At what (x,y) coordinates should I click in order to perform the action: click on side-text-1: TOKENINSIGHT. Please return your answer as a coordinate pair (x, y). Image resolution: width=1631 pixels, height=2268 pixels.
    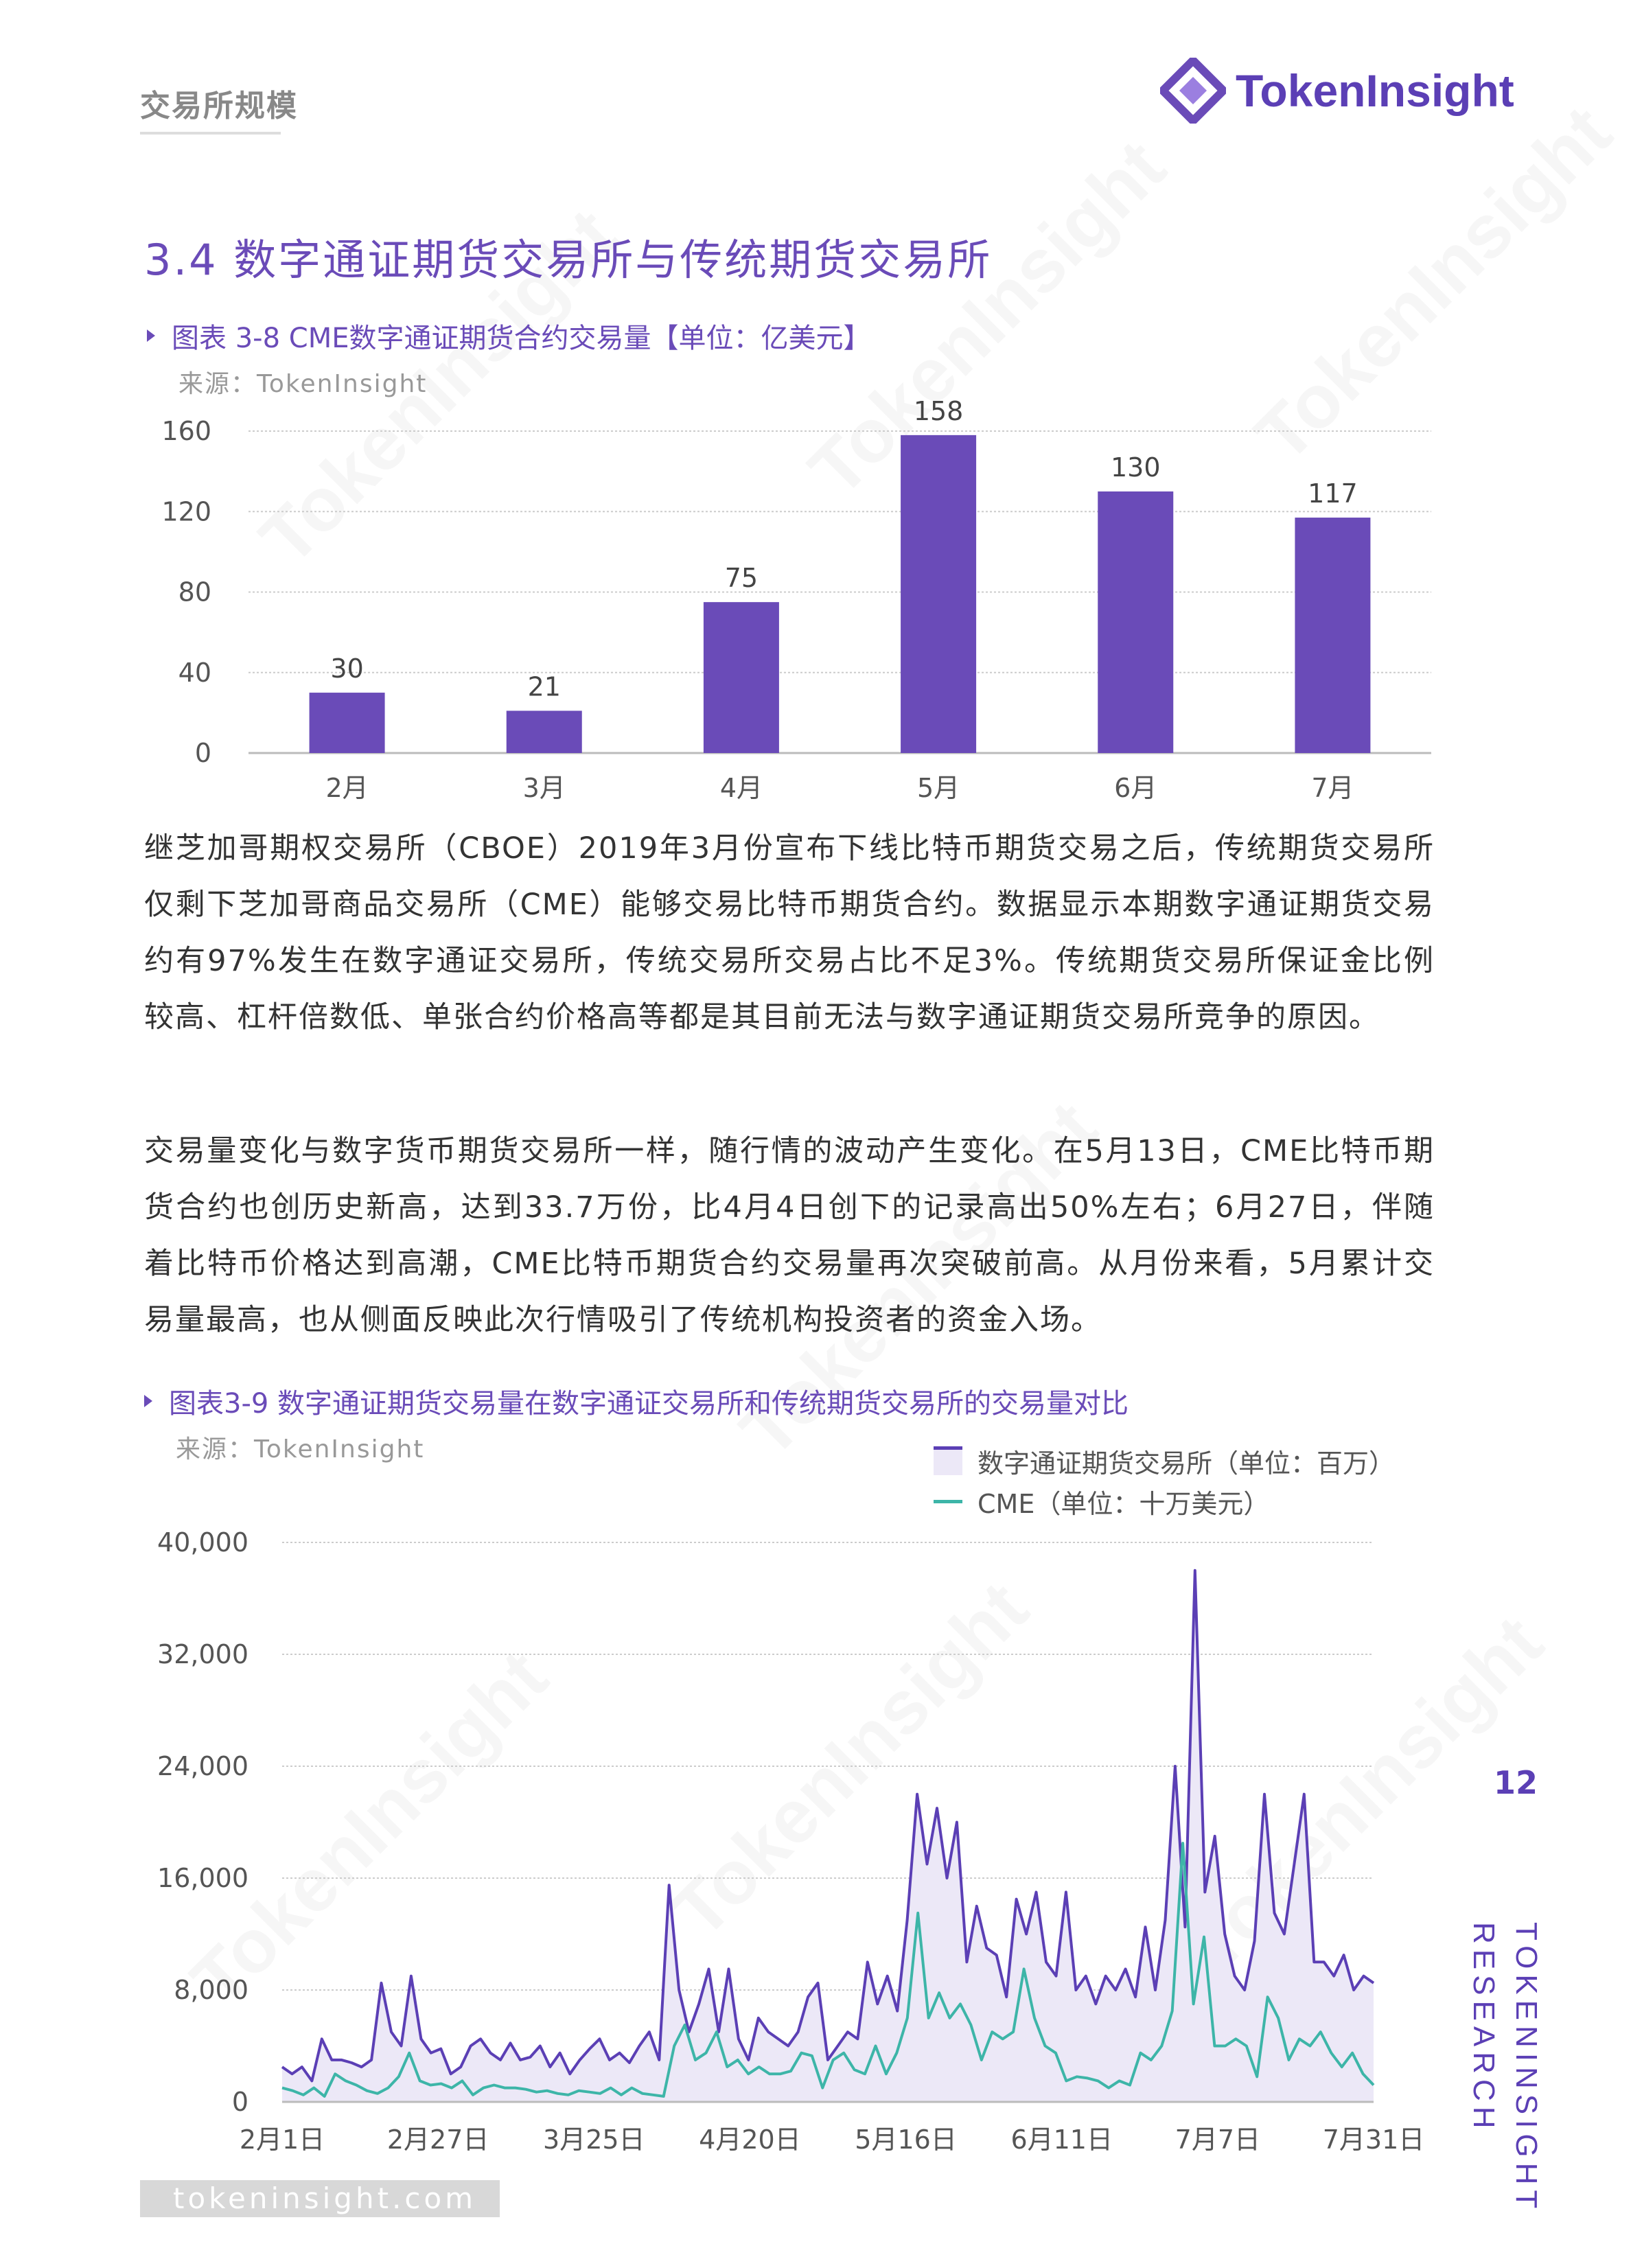
    Looking at the image, I should click on (1526, 2068).